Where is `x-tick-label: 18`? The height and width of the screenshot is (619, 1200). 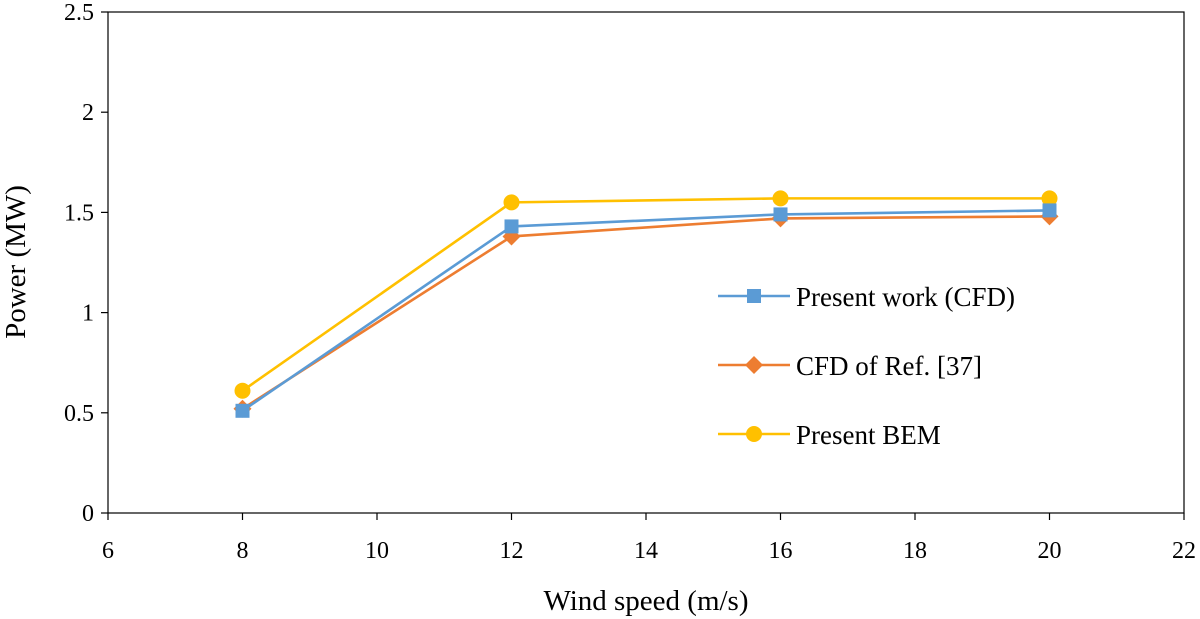
x-tick-label: 18 is located at coordinates (915, 551).